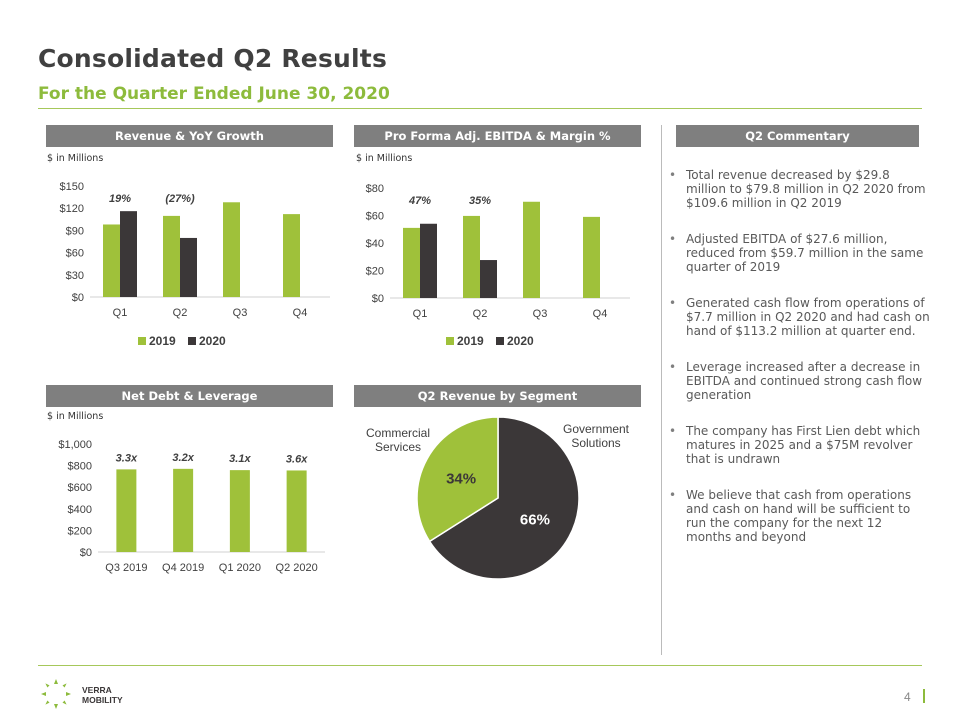  Describe the element at coordinates (480, 201) in the screenshot. I see `data-label: 35%` at that location.